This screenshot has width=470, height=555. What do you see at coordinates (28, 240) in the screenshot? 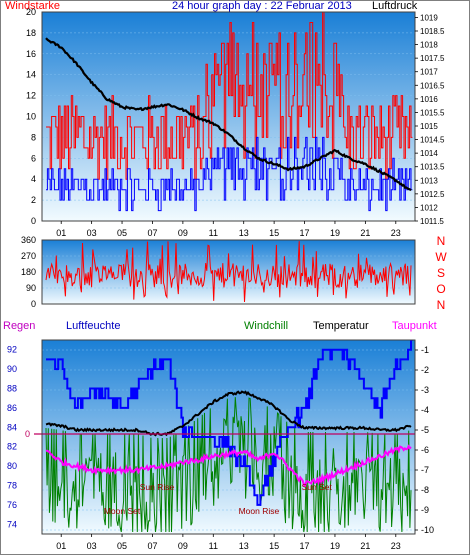
I see `direction-tick-label: 360` at bounding box center [28, 240].